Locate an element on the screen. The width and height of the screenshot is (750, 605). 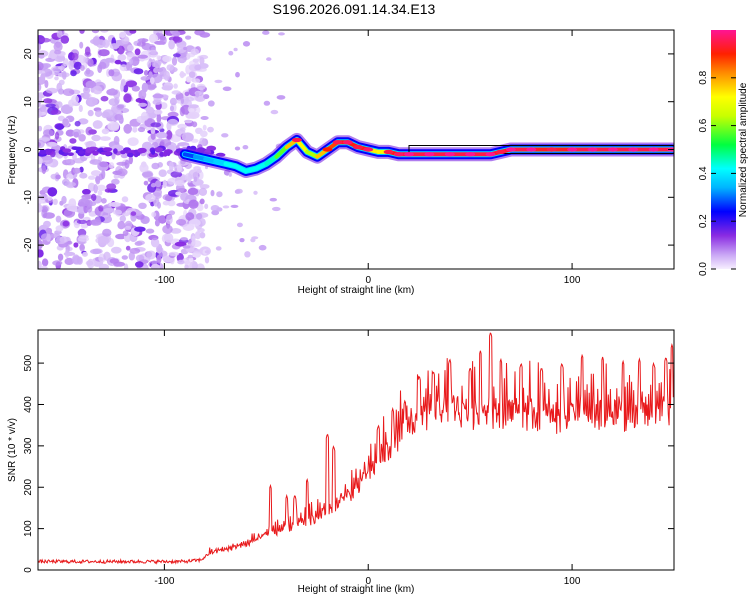
colorbar-tick-label: 0.2 is located at coordinates (703, 221).